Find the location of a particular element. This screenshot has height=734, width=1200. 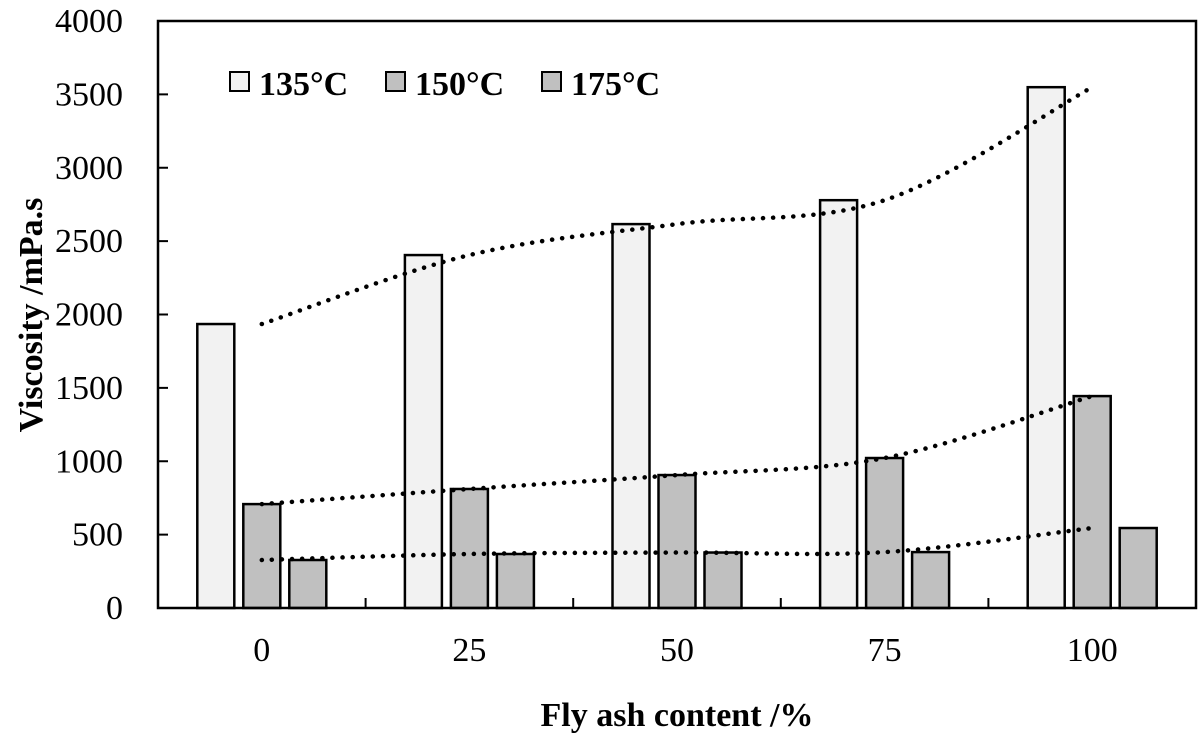

legend: 135°C 150°C 175°C is located at coordinates (444, 84).